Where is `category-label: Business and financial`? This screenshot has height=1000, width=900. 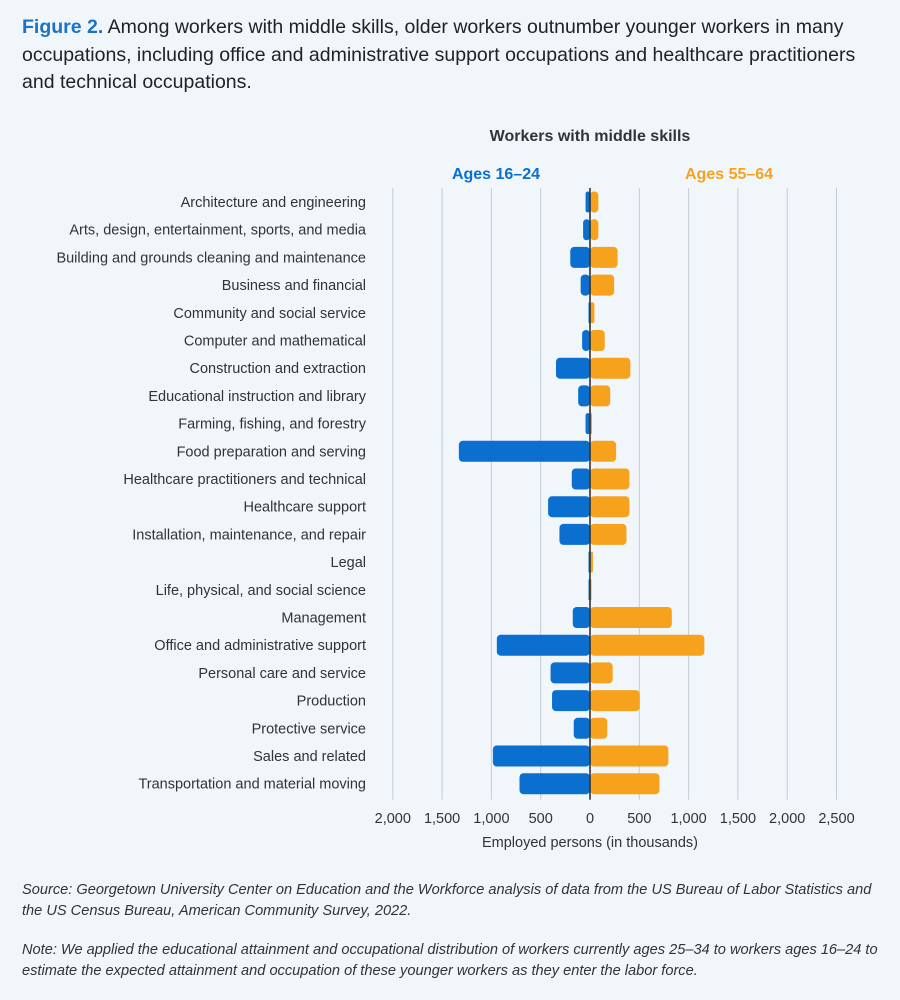
category-label: Business and financial is located at coordinates (294, 286).